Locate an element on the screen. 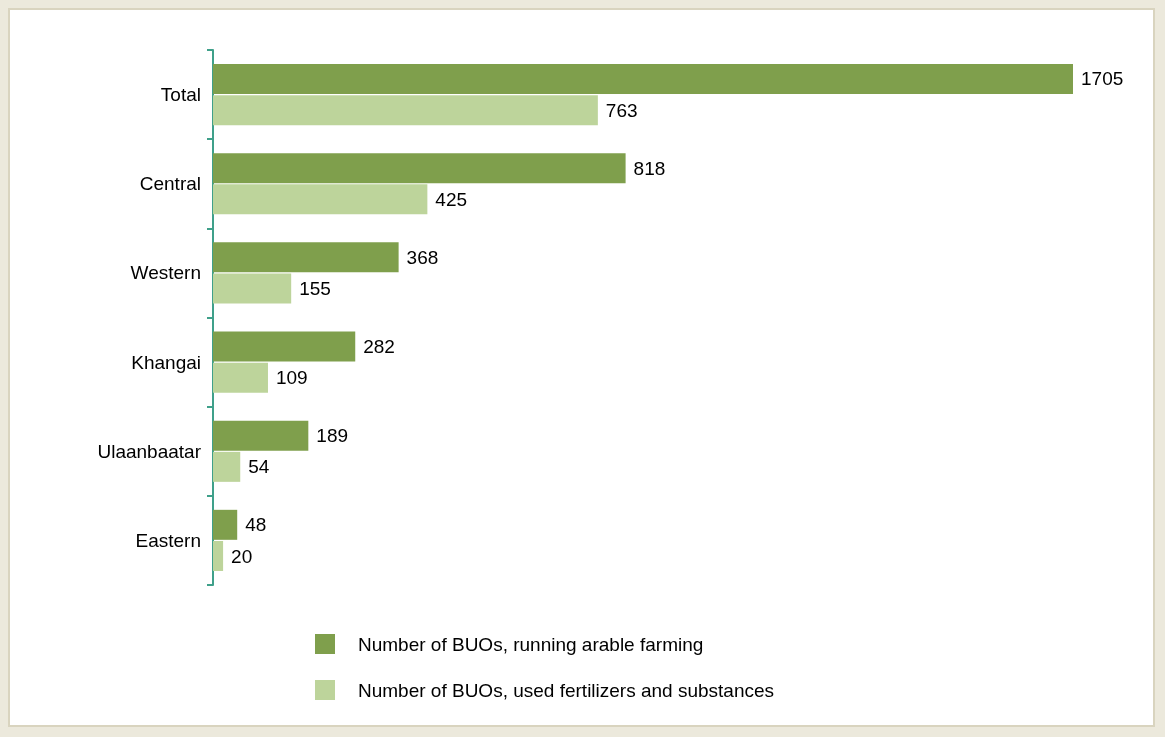 This screenshot has height=737, width=1165. y-tick-label: Central is located at coordinates (170, 184).